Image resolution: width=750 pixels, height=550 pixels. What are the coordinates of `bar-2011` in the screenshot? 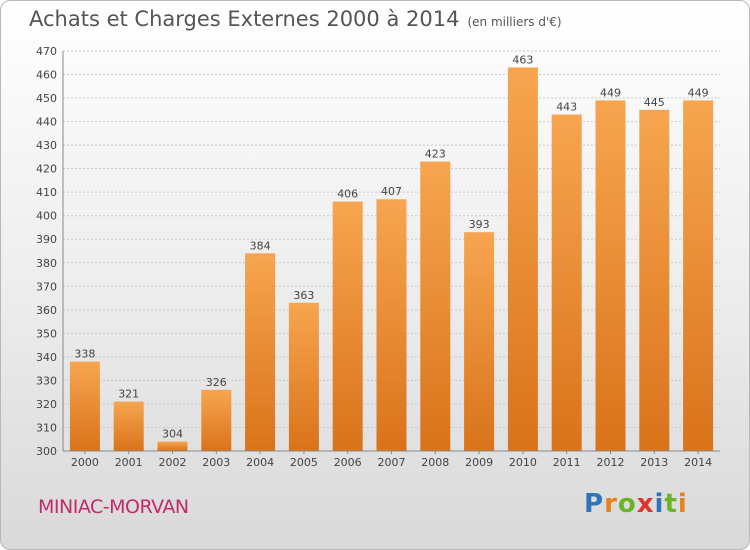 It's located at (566, 282).